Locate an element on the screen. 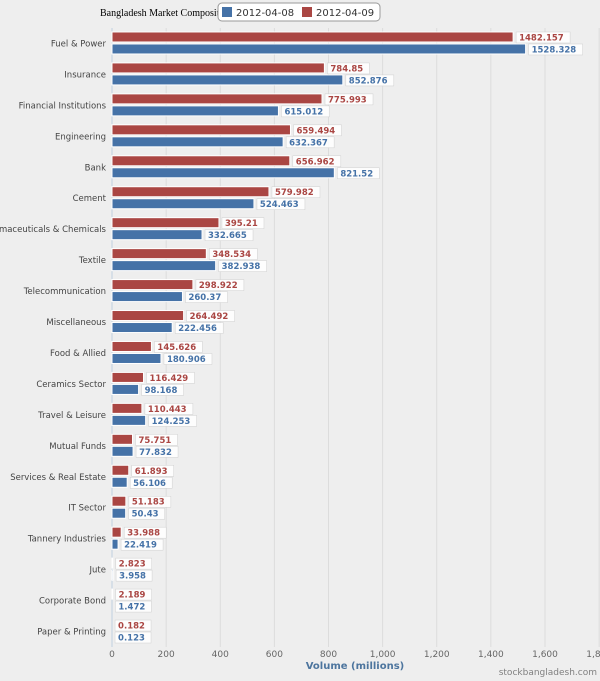 The image size is (600, 681). data-label: 180.906 is located at coordinates (186, 360).